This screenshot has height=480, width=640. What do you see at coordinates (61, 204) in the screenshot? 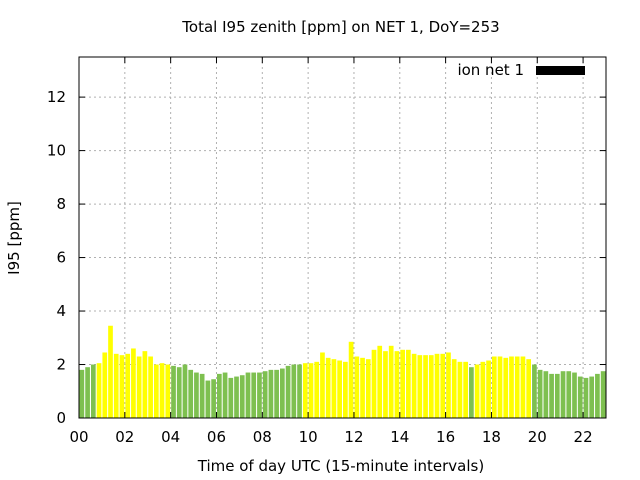
I see `y-tick-label: 8` at bounding box center [61, 204].